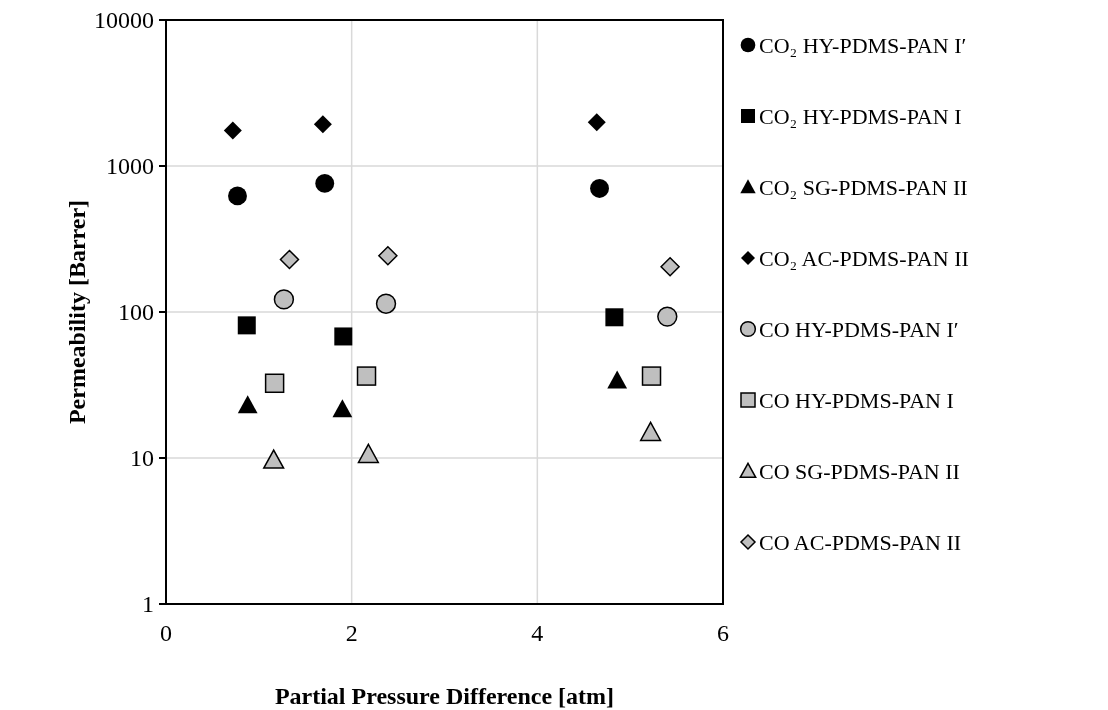  Describe the element at coordinates (148, 604) in the screenshot. I see `y-tick-label: 1` at that location.